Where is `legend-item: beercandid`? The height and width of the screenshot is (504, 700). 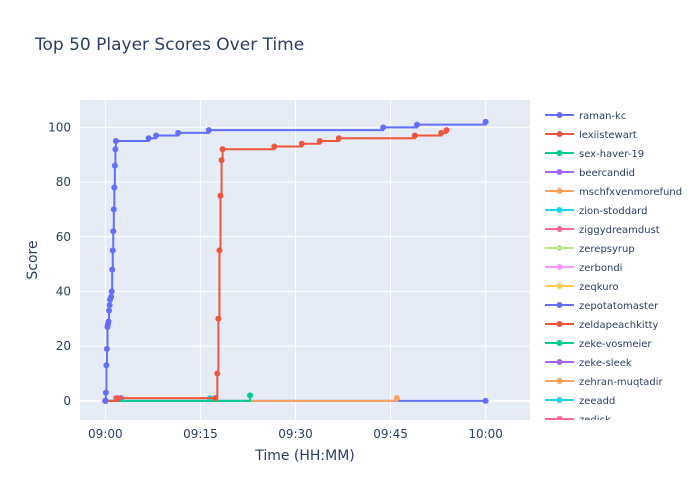
legend-item: beercandid is located at coordinates (590, 173).